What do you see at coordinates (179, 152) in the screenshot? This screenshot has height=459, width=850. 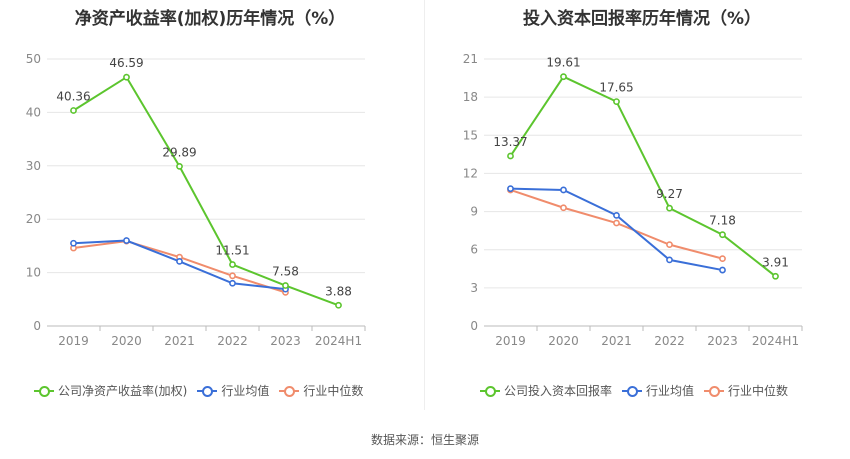 I see `data-label: 29.89` at bounding box center [179, 152].